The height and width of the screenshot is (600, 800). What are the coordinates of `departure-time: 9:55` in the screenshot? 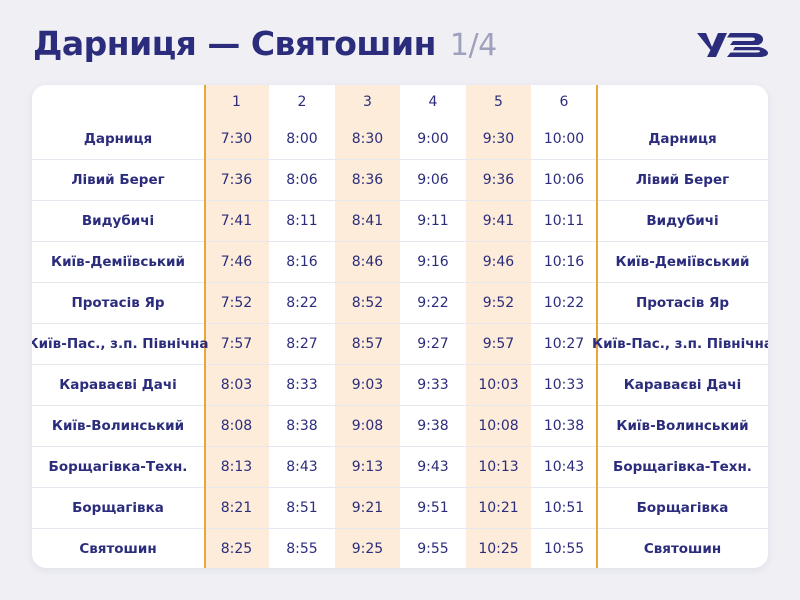 It's located at (433, 548).